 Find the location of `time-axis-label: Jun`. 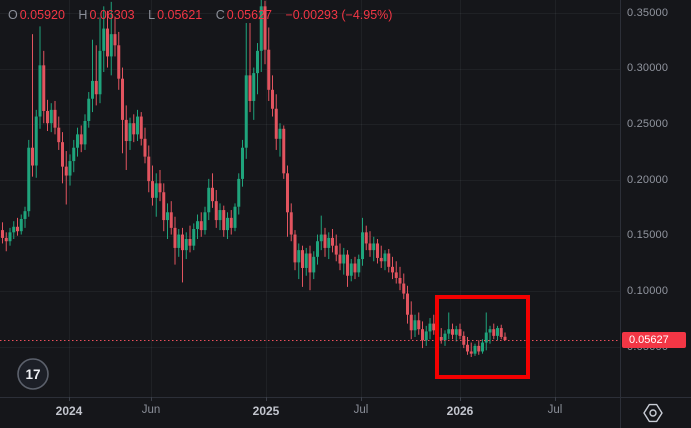

time-axis-label: Jun is located at coordinates (151, 410).